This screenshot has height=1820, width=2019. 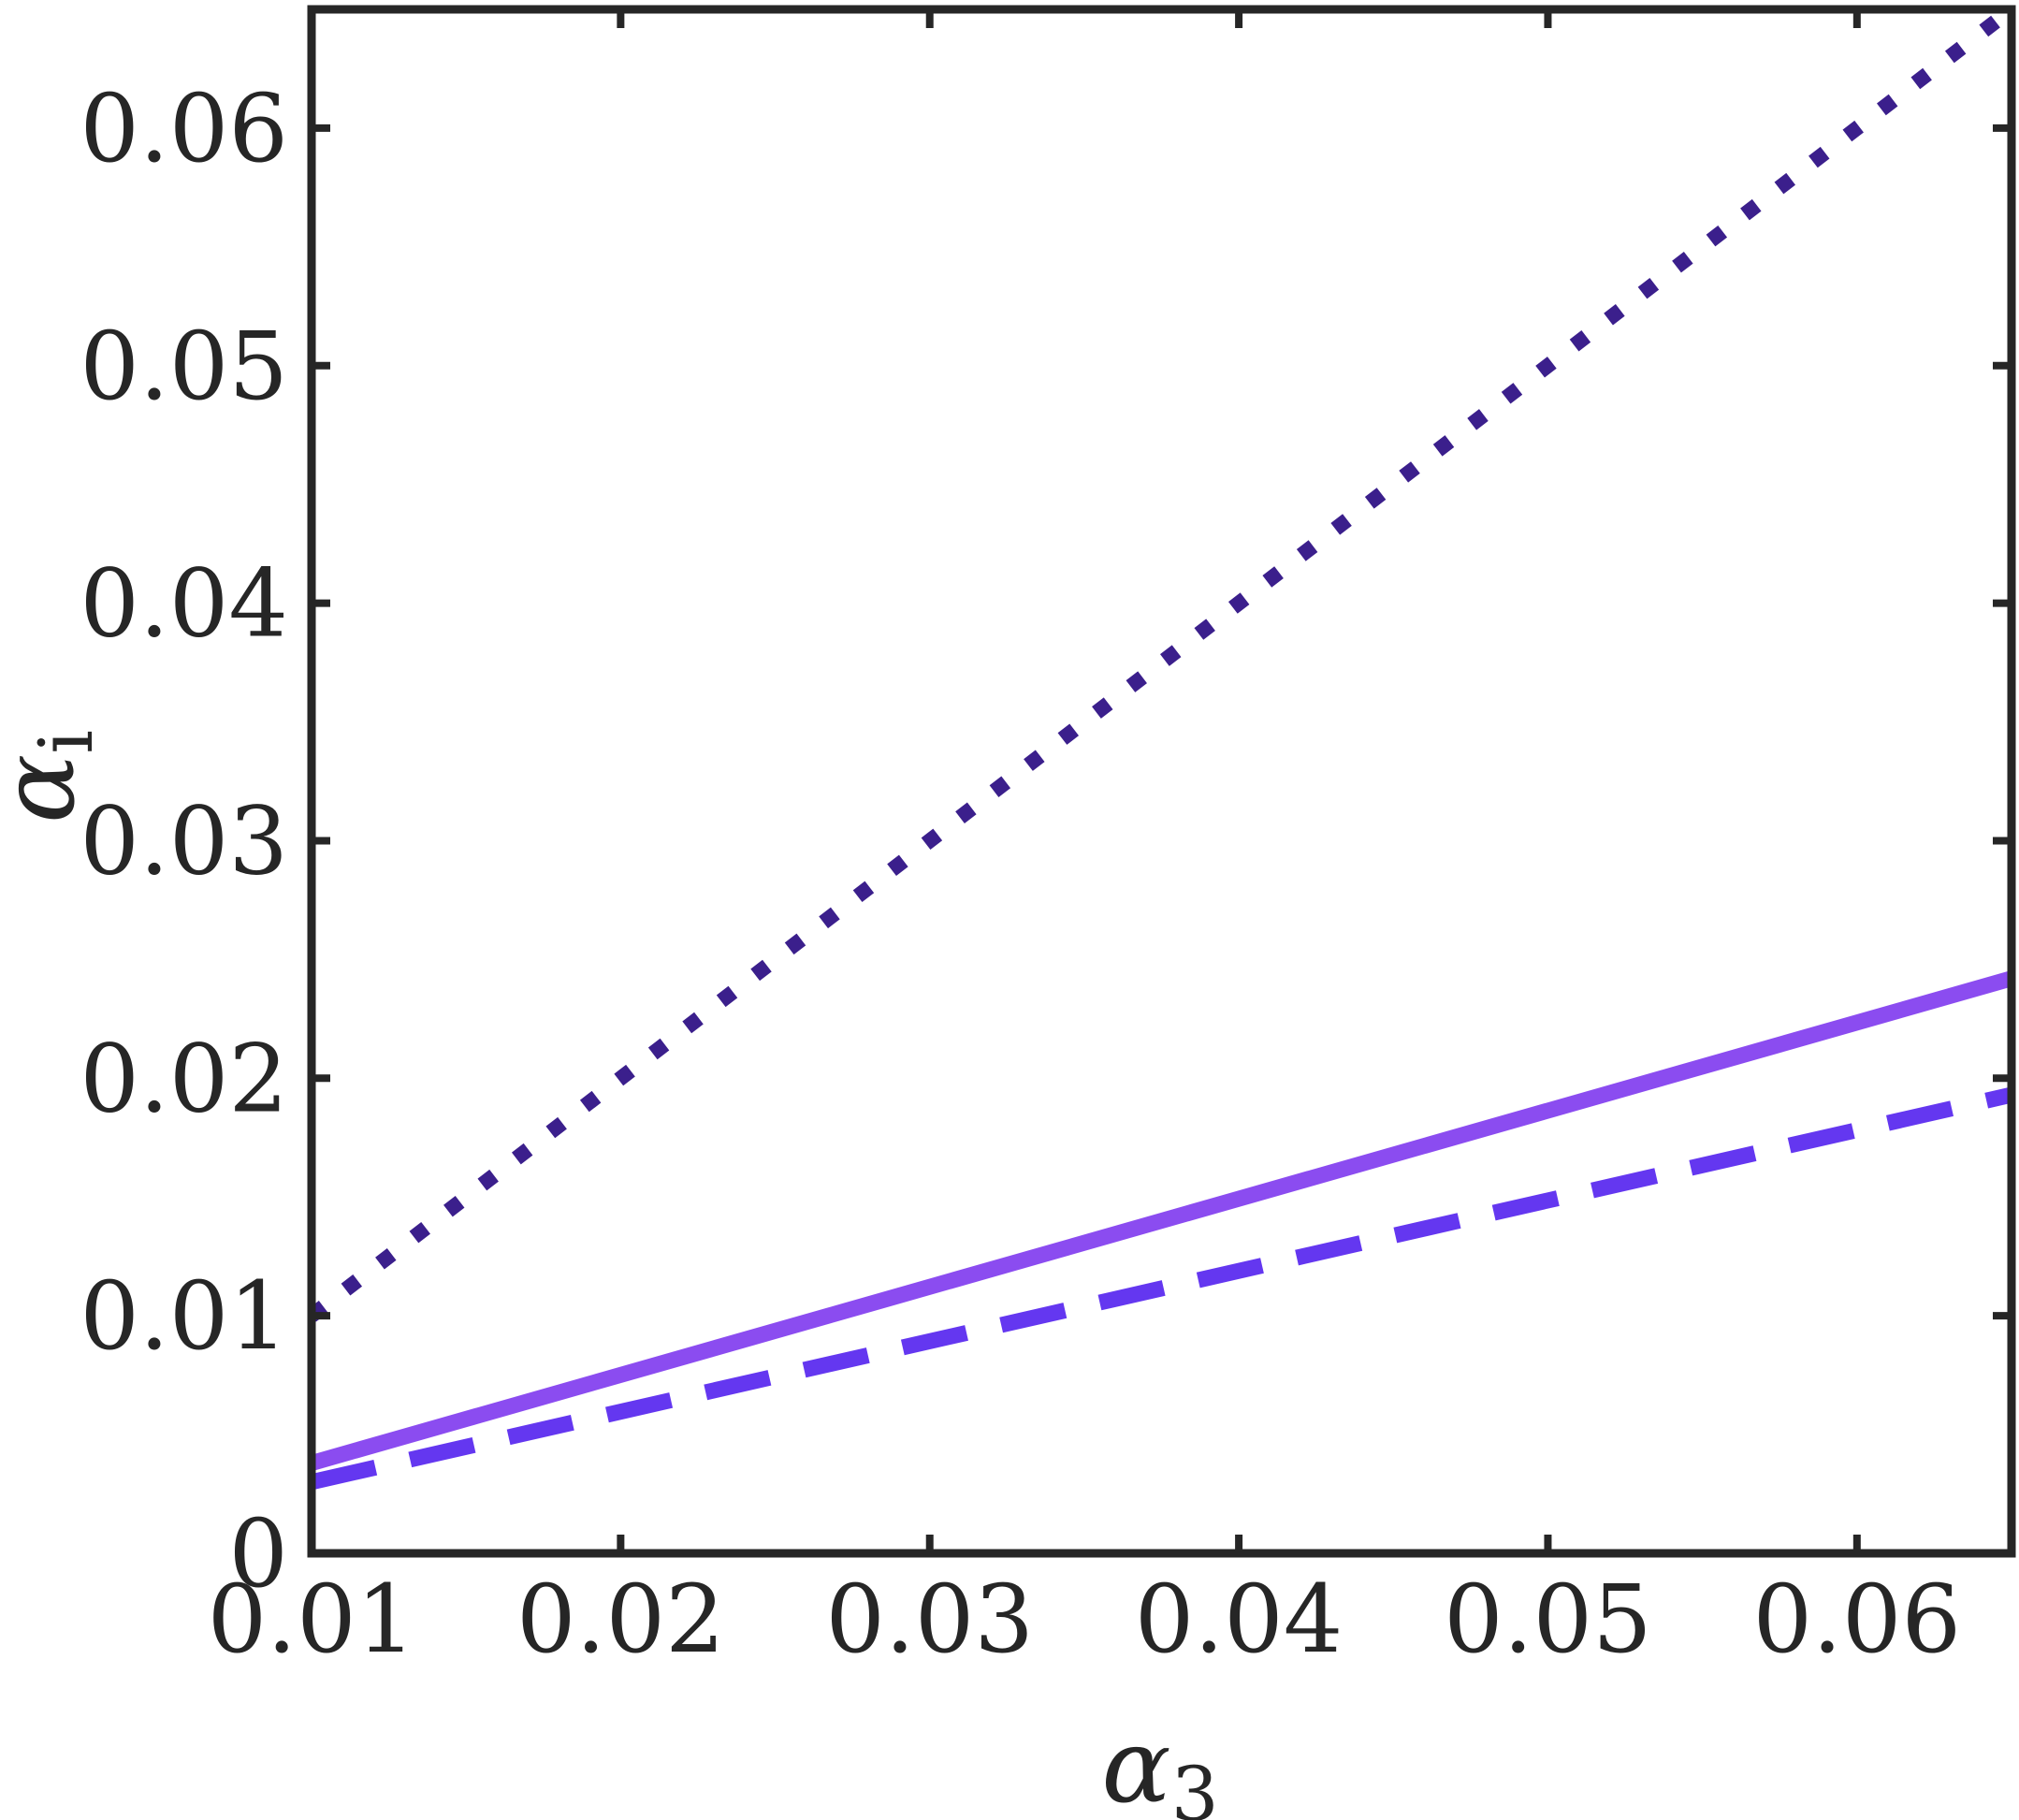 I want to click on y-tick-label: 0.05, so click(x=184, y=366).